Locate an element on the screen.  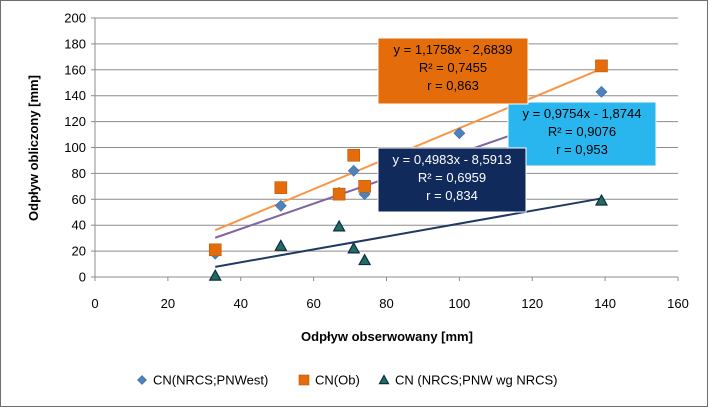
legend-label-series-2: CN (NRCS;PNW wg NRCS) is located at coordinates (476, 380).